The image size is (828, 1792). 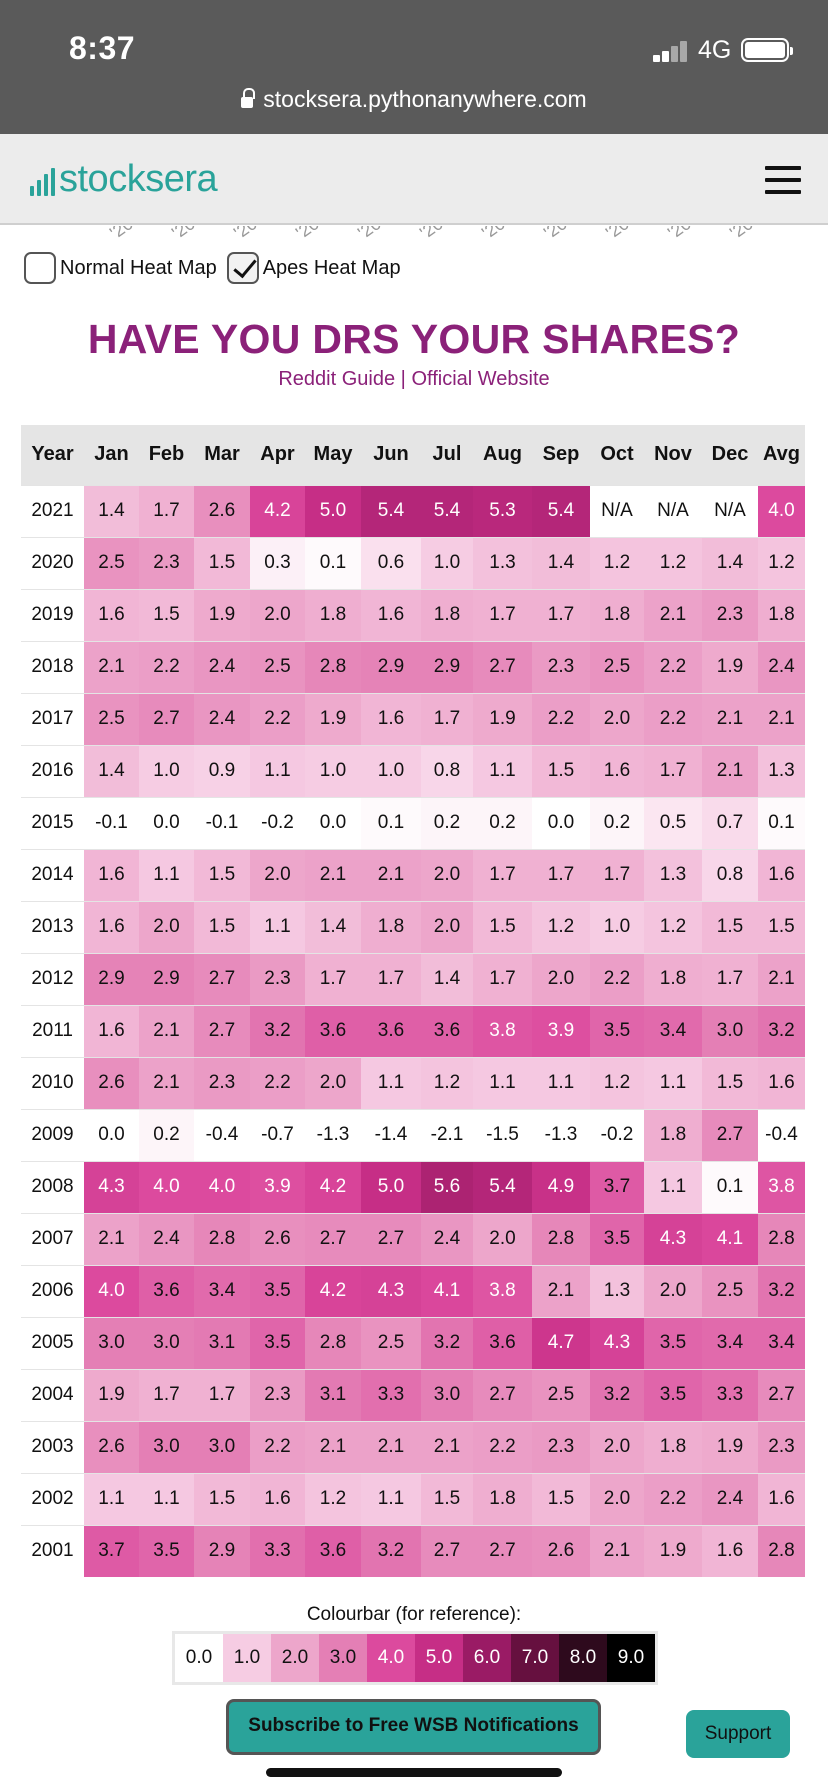 What do you see at coordinates (242, 268) in the screenshot?
I see `apes-heatmap-checkbox` at bounding box center [242, 268].